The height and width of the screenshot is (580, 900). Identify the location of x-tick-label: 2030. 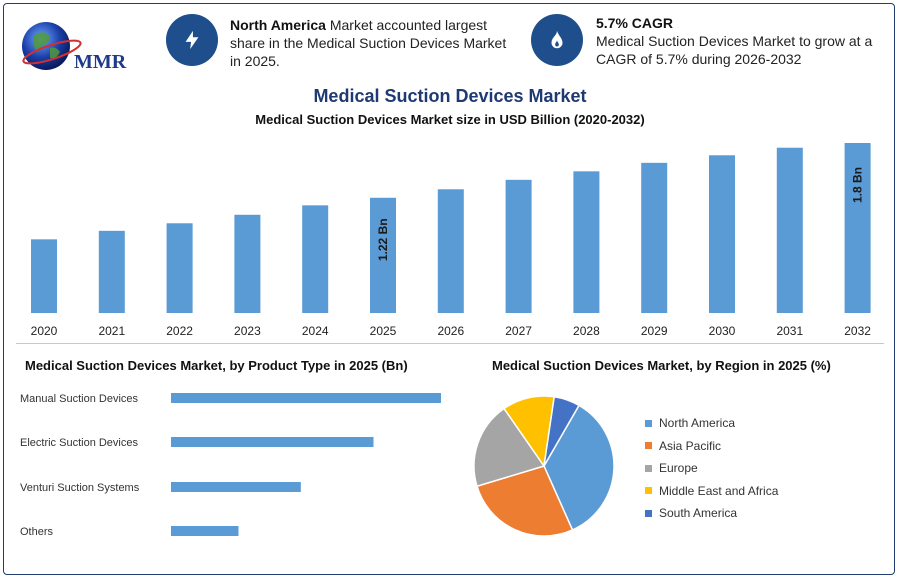
(722, 331).